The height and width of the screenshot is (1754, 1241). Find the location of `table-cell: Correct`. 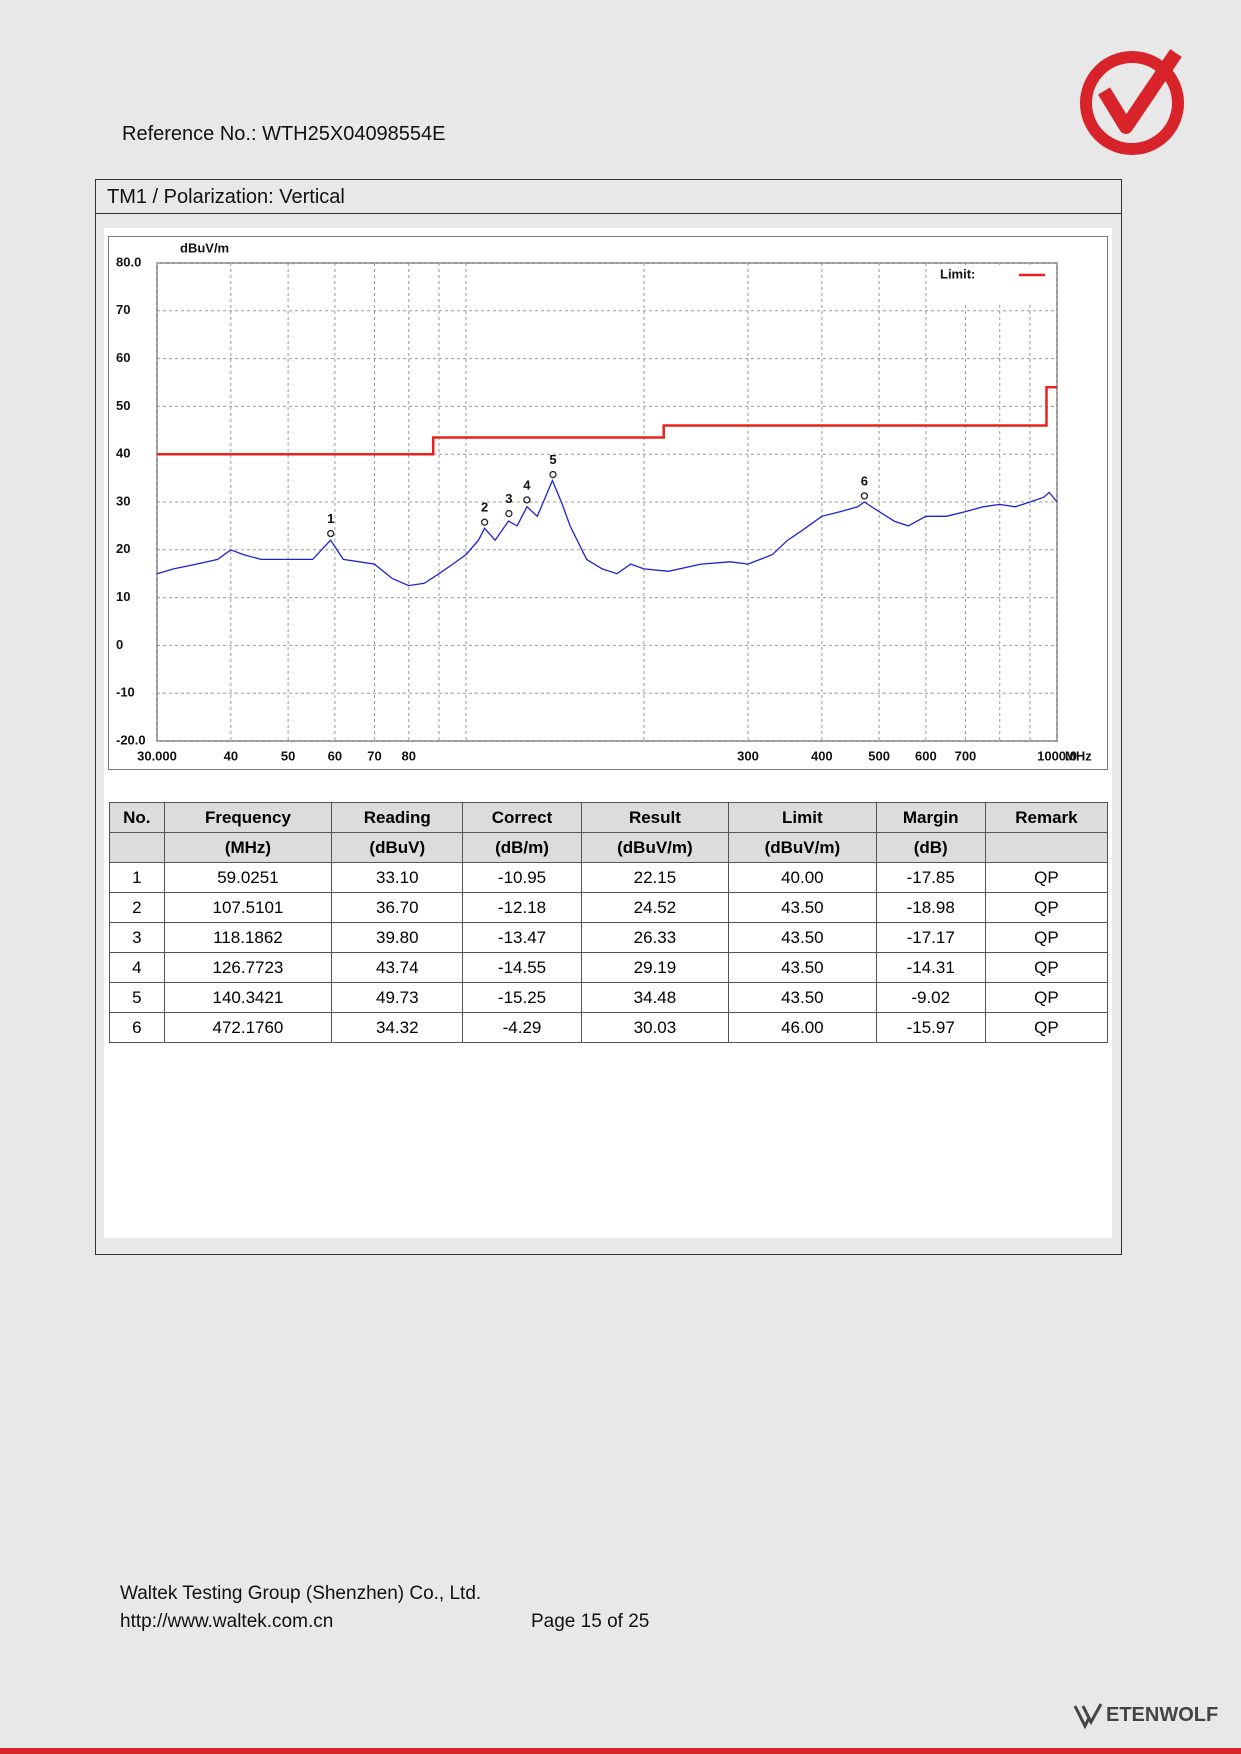

table-cell: Correct is located at coordinates (522, 817).